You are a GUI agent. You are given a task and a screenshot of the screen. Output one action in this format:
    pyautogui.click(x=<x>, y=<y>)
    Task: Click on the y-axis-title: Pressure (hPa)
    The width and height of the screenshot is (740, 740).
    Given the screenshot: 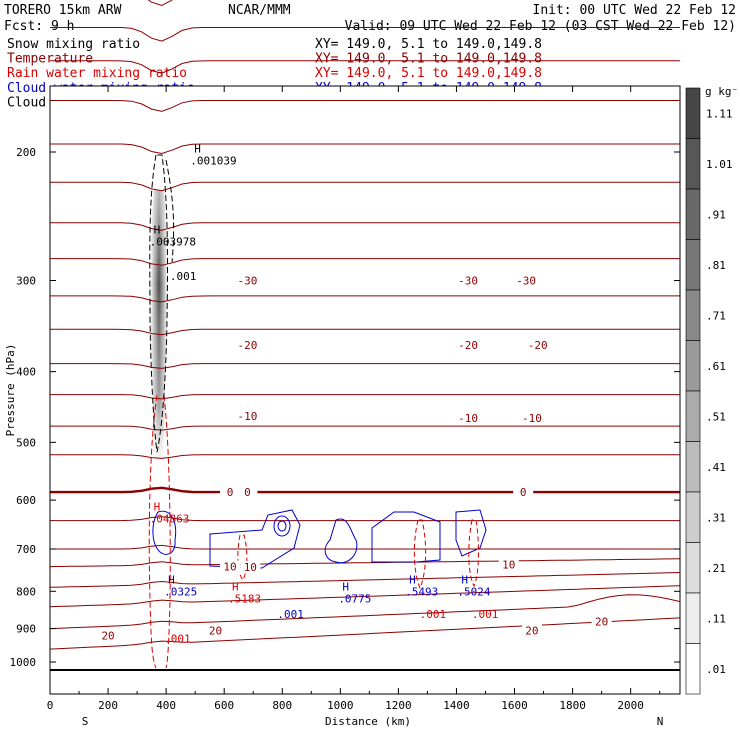 What is the action you would take?
    pyautogui.click(x=10, y=390)
    